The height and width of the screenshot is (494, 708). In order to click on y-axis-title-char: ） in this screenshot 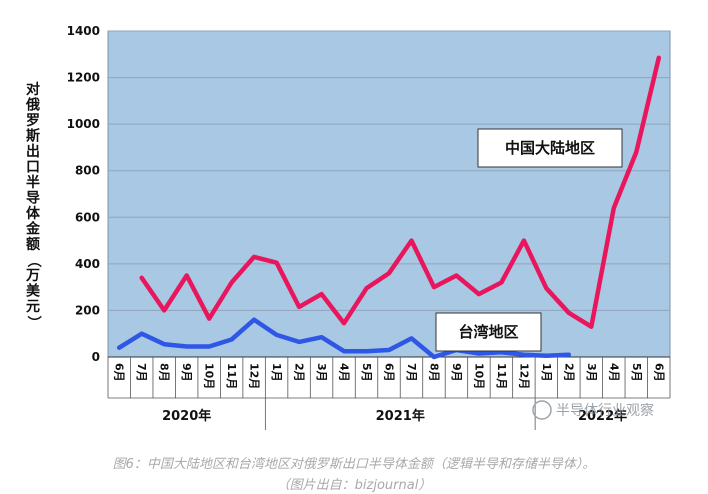, I will do `click(33, 323)`.